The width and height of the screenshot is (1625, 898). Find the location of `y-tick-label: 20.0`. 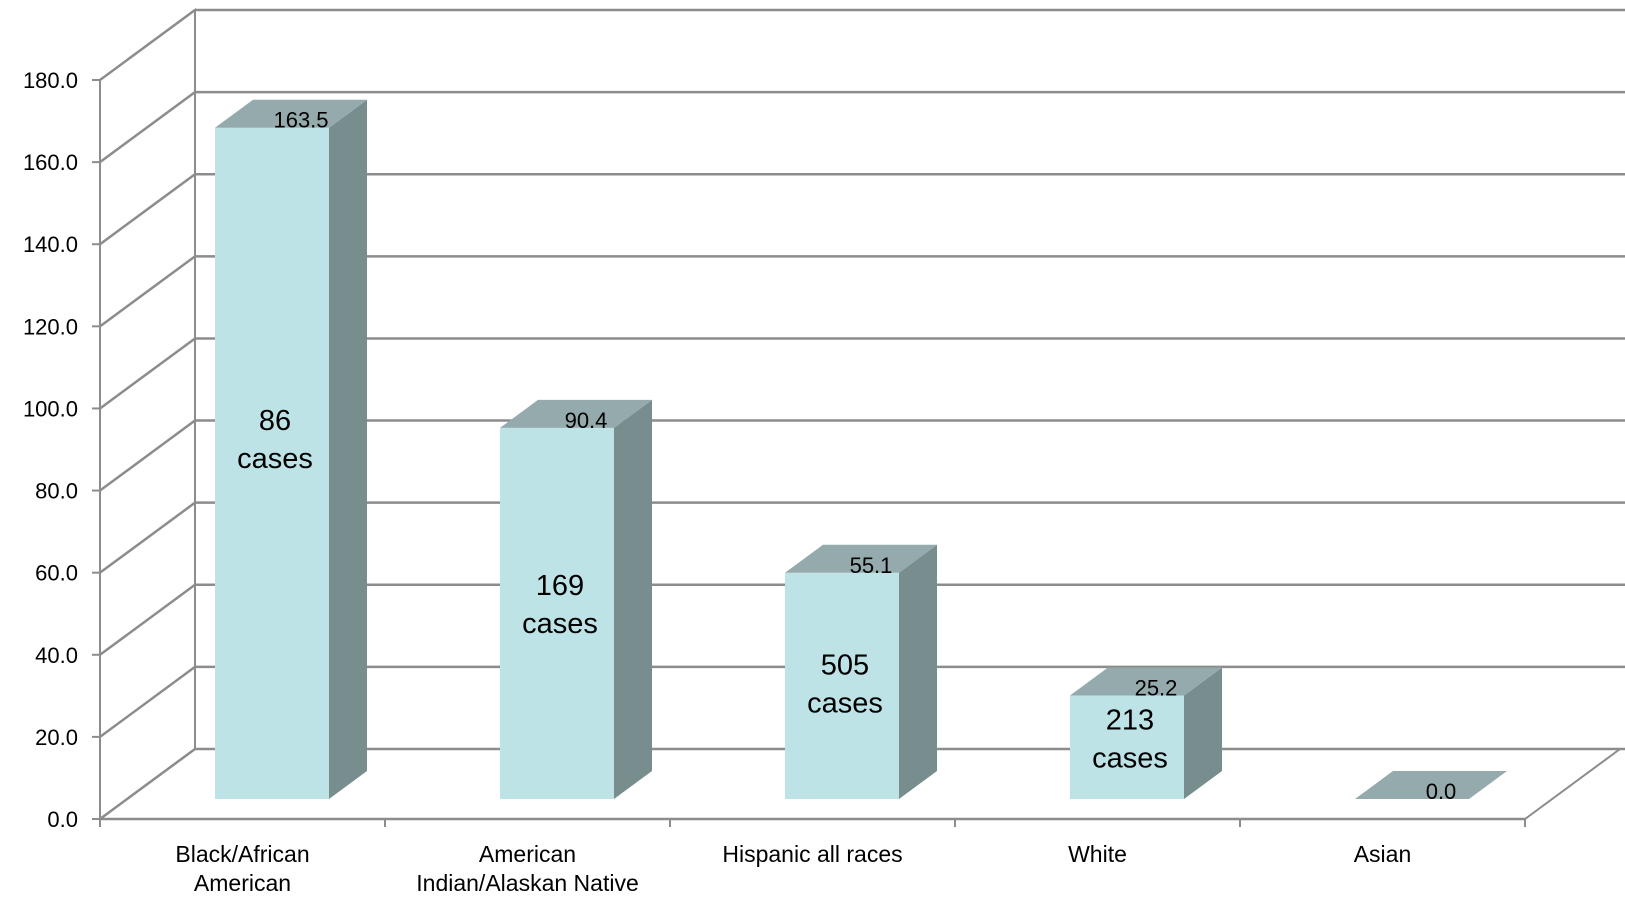

y-tick-label: 20.0 is located at coordinates (56, 737).